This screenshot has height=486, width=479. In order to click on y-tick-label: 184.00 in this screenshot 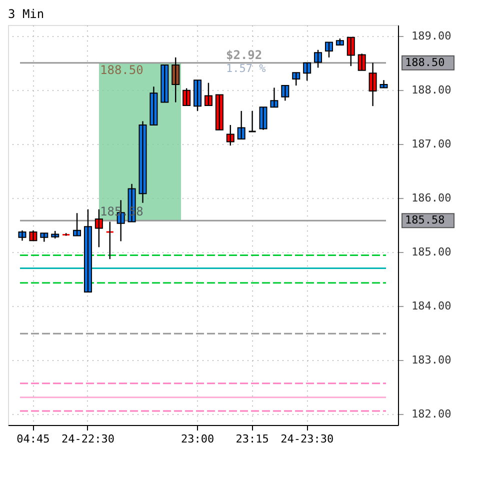, I will do `click(432, 306)`.